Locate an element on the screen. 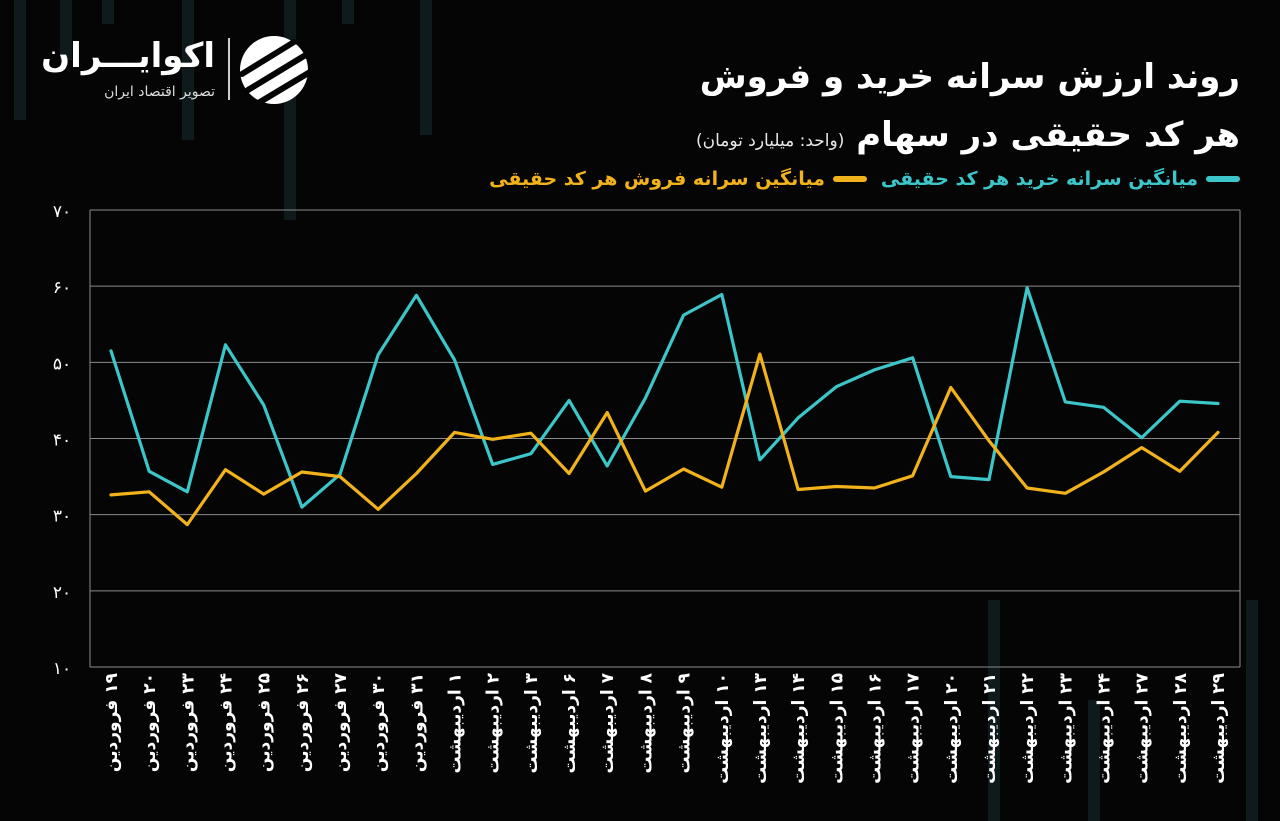 The height and width of the screenshot is (821, 1280). chart-title-line1: روند ارزش سرانه خرید و فروش is located at coordinates (969, 77).